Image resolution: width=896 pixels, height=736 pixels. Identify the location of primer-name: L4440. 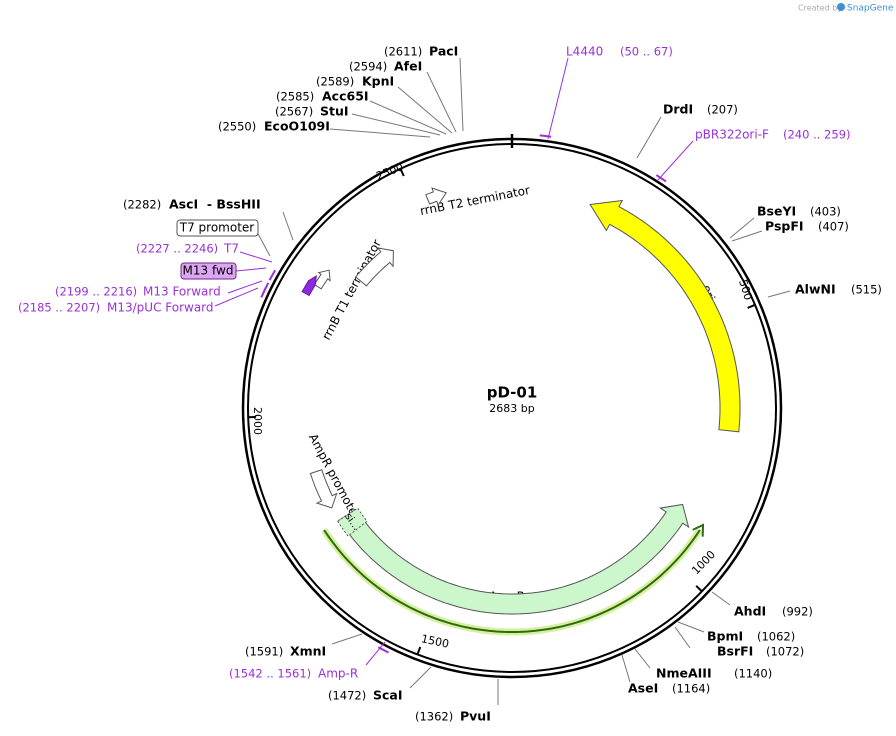
(584, 52).